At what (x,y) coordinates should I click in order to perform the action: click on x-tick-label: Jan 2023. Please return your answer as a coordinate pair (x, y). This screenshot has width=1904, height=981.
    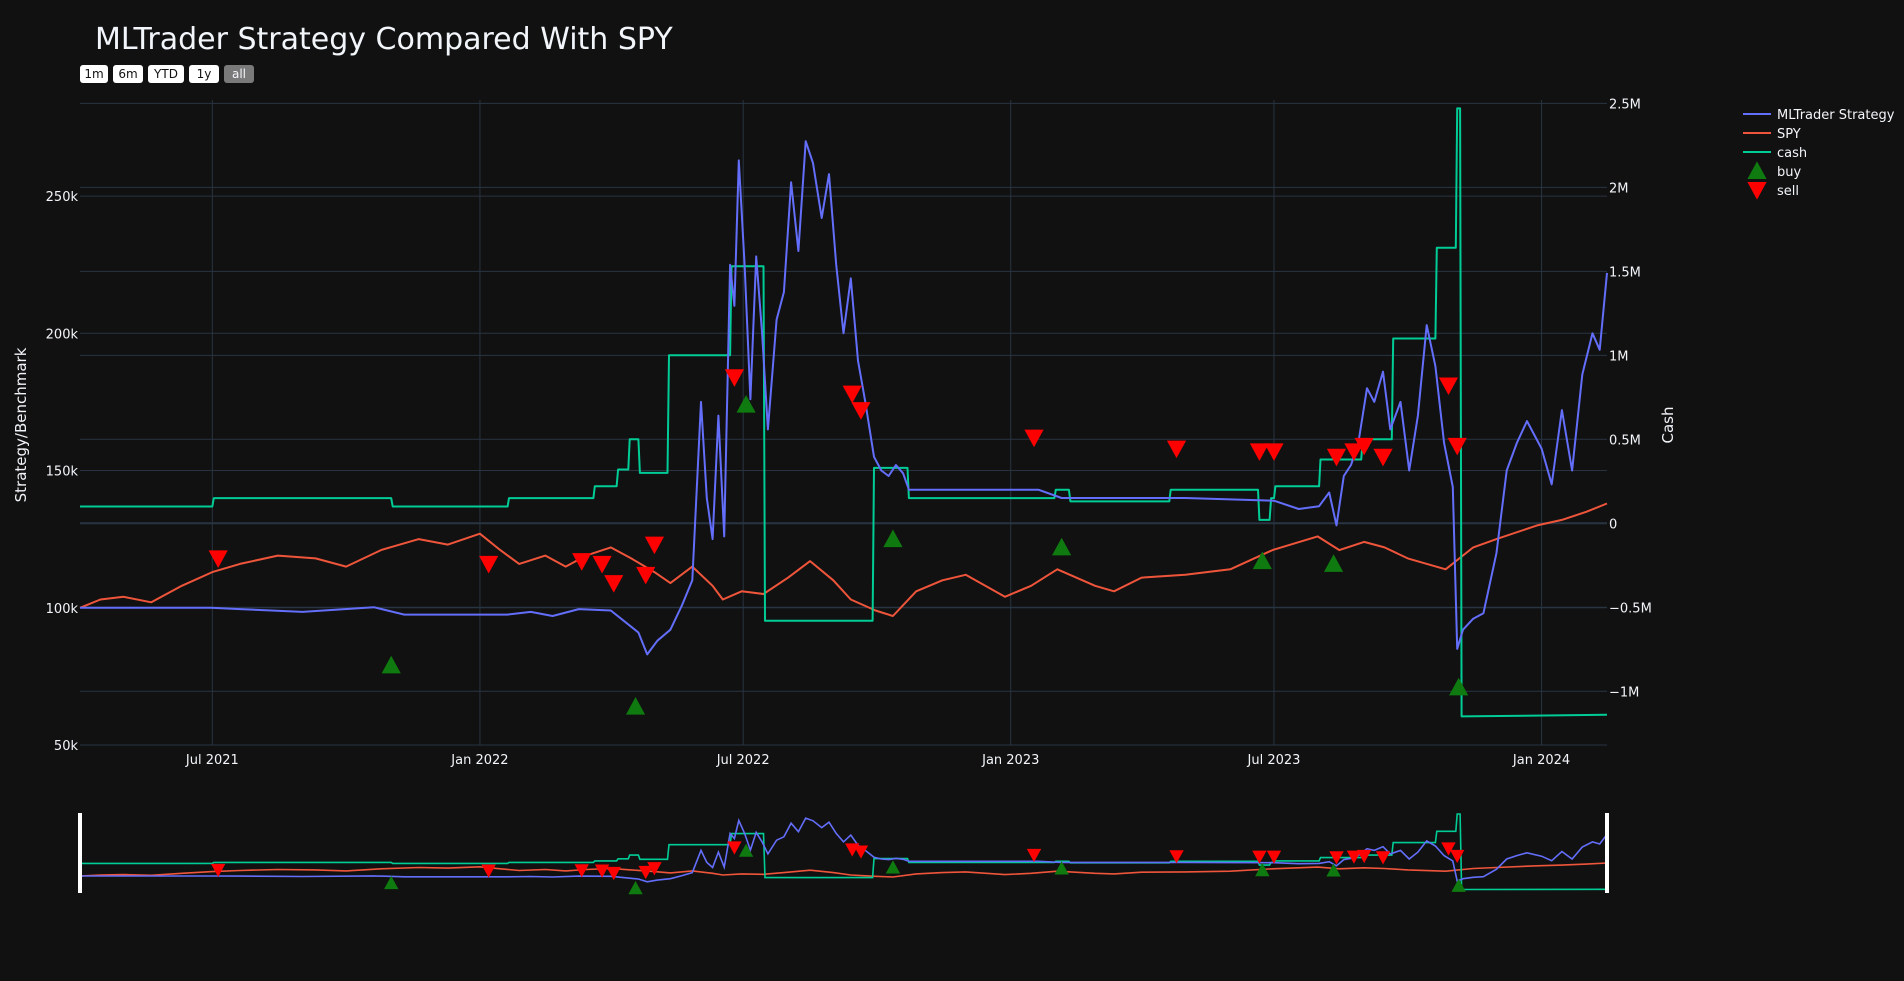
    Looking at the image, I should click on (1010, 760).